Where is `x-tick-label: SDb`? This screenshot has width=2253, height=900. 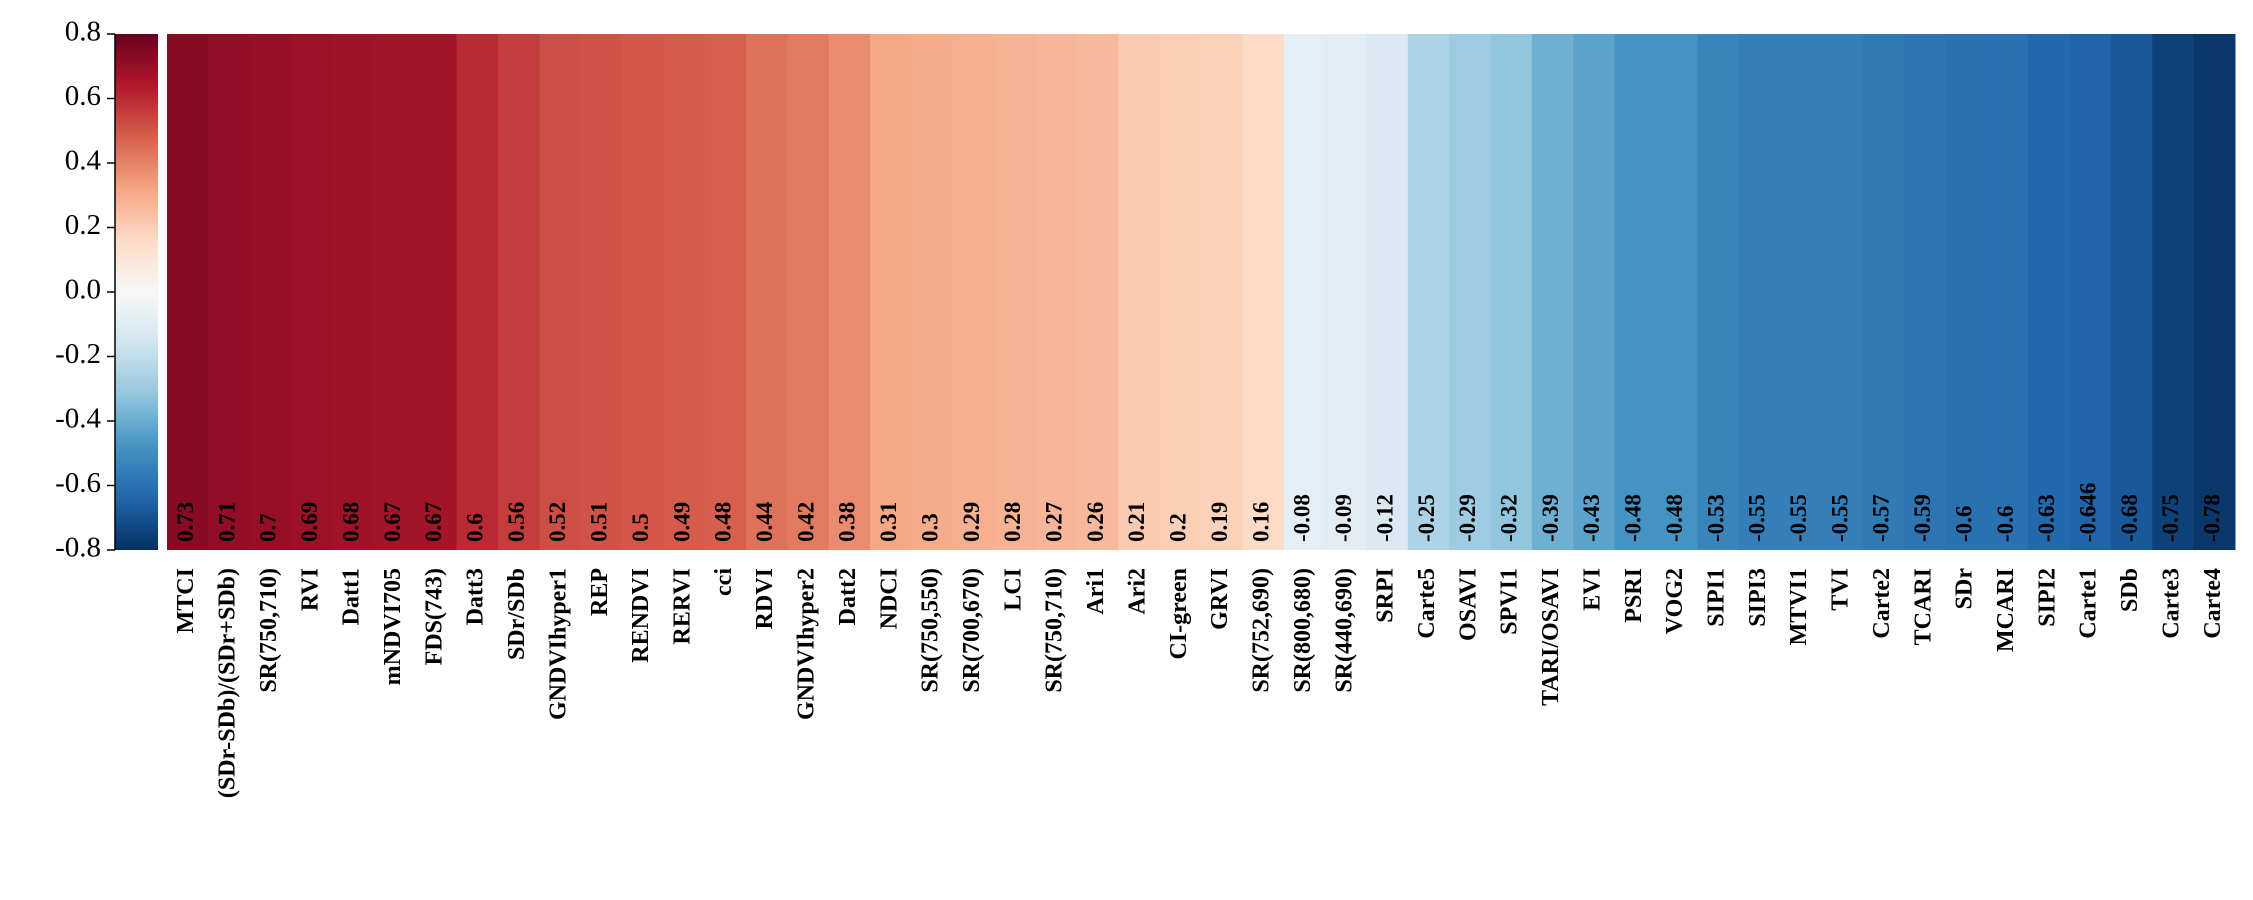
x-tick-label: SDb is located at coordinates (2130, 590).